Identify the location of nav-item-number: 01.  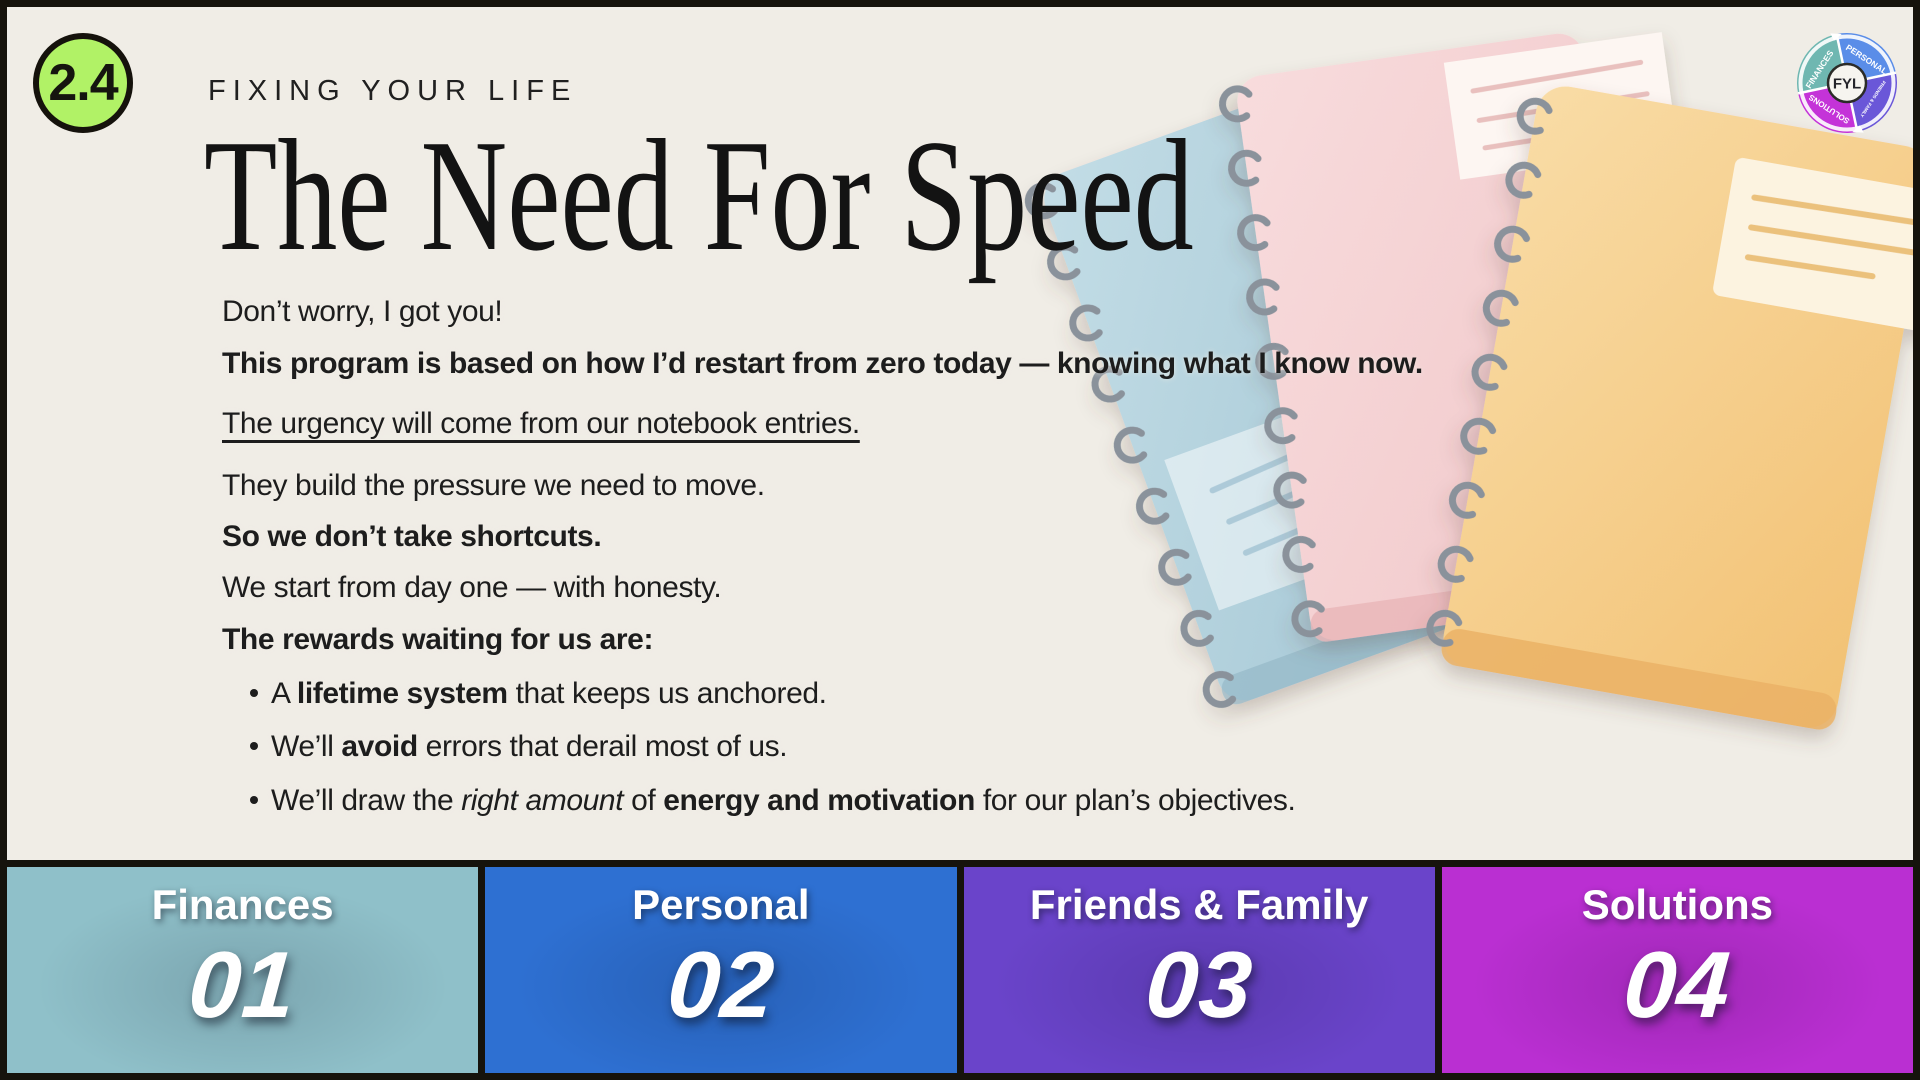
(242, 984).